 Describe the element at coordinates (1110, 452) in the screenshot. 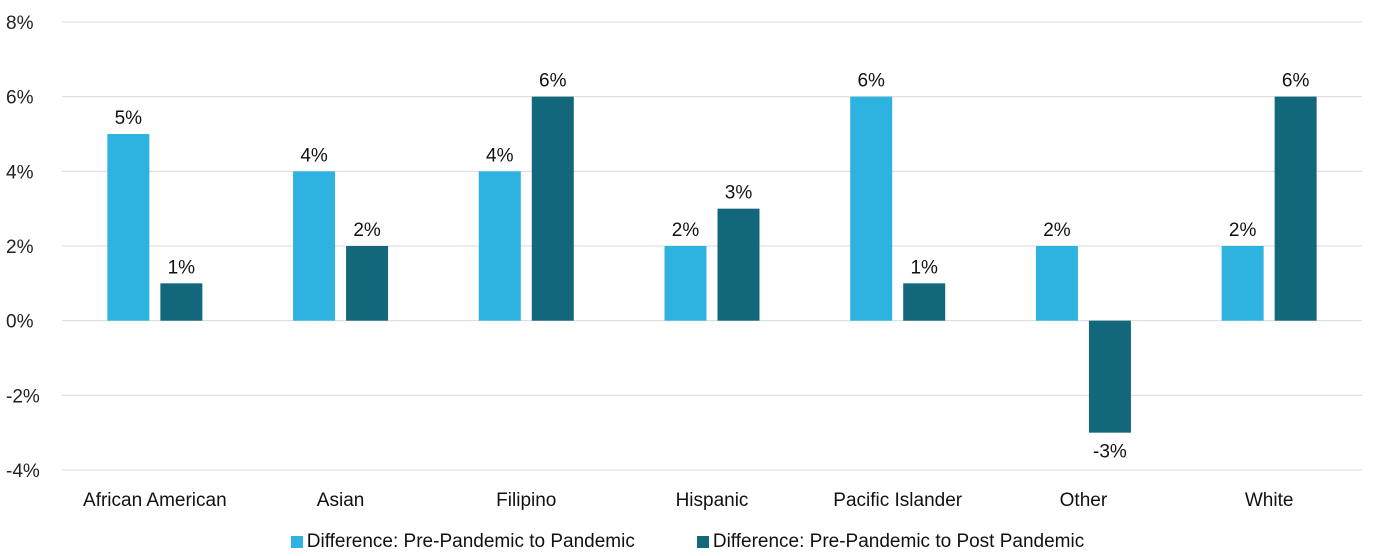

I see `data-label: -3%` at that location.